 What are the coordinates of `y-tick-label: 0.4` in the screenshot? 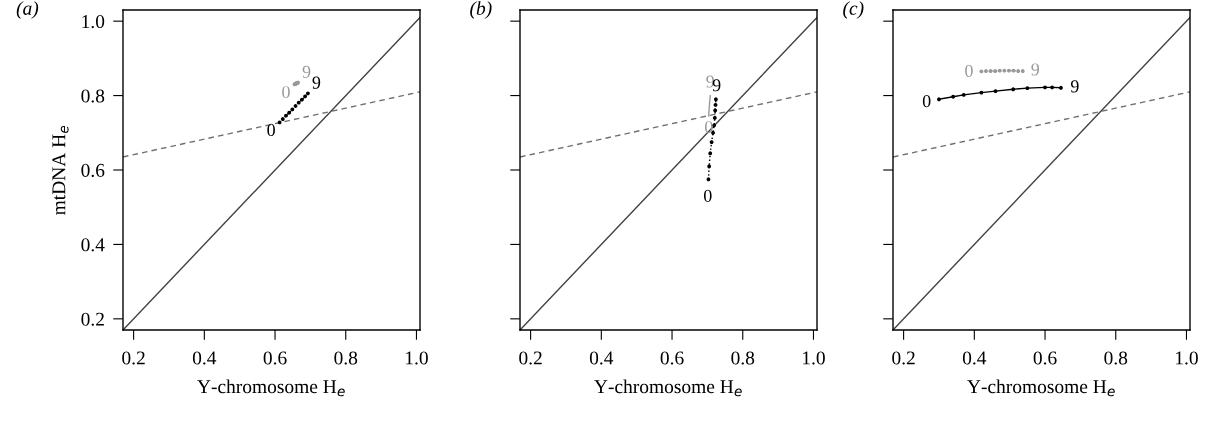 It's located at (93, 245).